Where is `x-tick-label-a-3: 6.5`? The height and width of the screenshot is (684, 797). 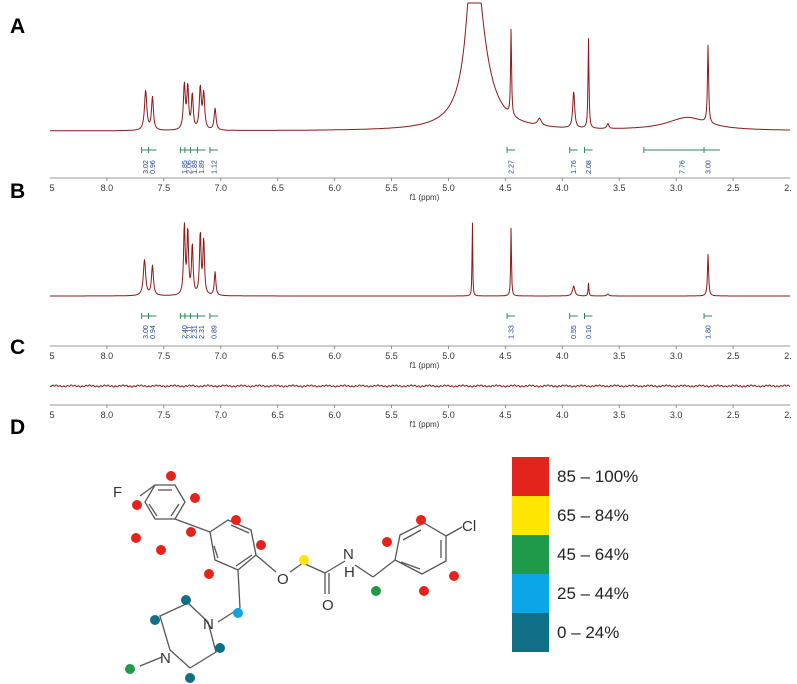 x-tick-label-a-3: 6.5 is located at coordinates (277, 188).